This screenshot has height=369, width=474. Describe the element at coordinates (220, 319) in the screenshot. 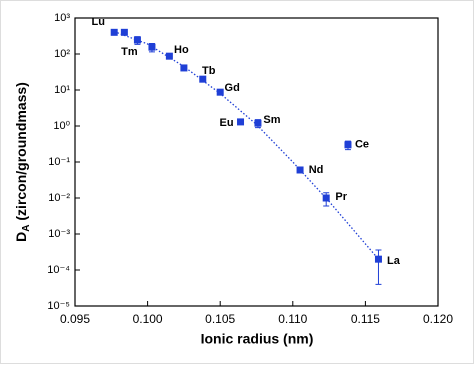

I see `x-tick-label: 0.105` at that location.